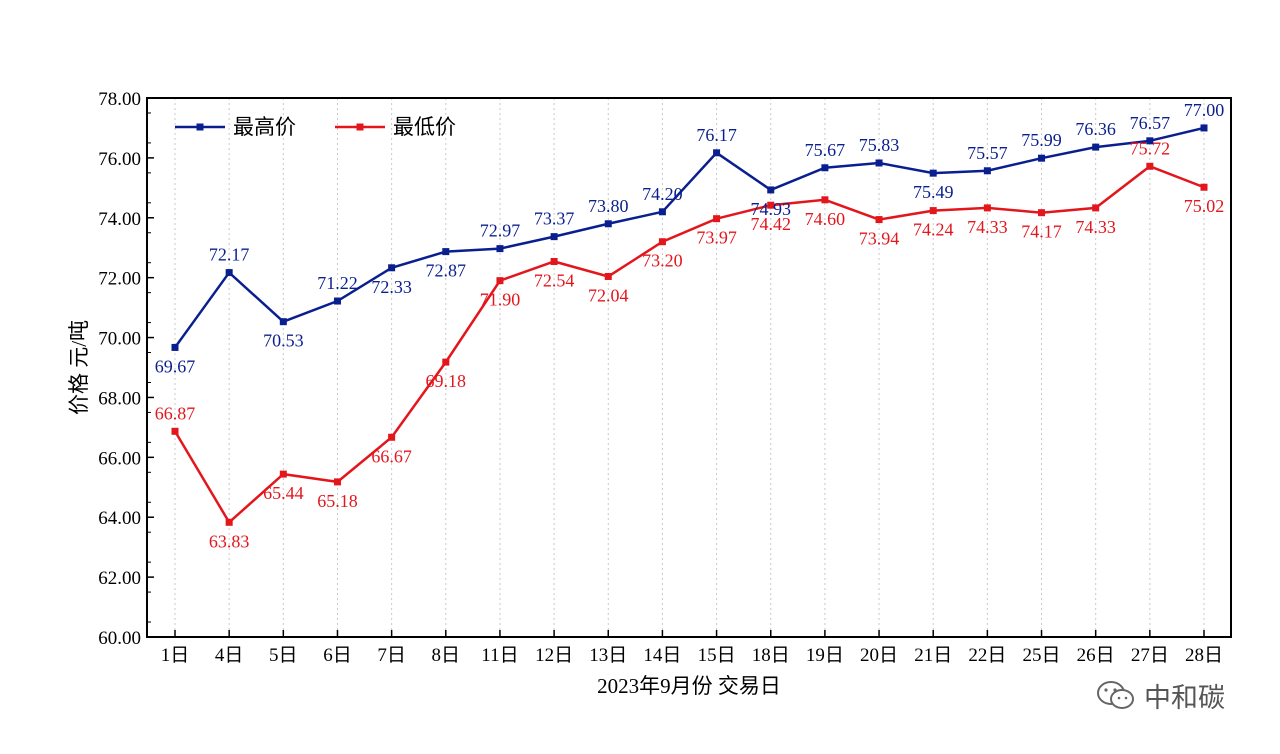  I want to click on y-tick-label: 76.00, so click(119, 159).